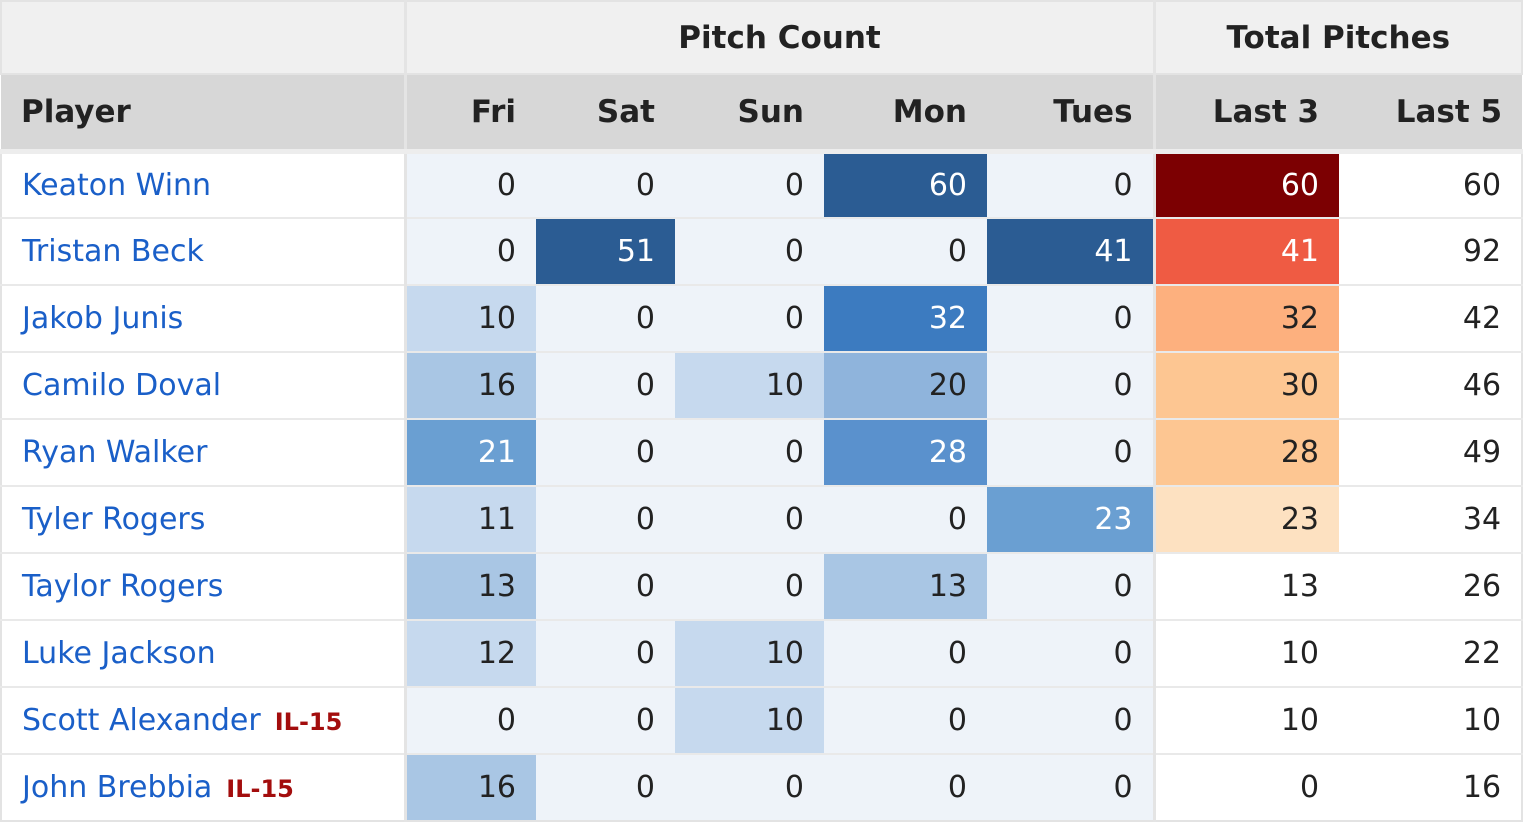  What do you see at coordinates (1431, 788) in the screenshot?
I see `total-last-5-cell: 16` at bounding box center [1431, 788].